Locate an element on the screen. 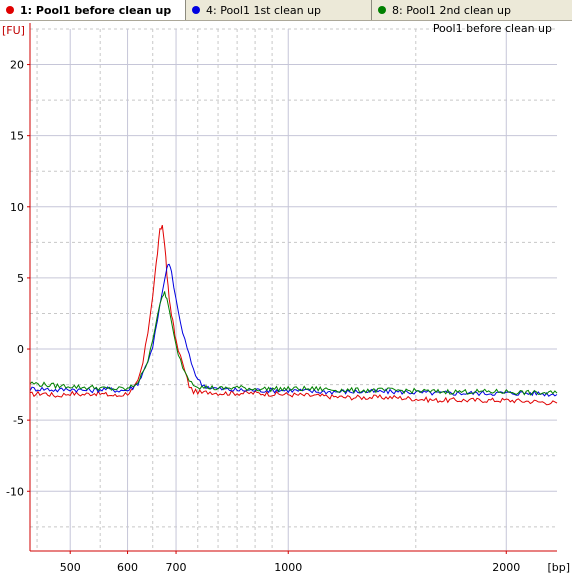 Image resolution: width=572 pixels, height=586 pixels. tab-sample-1: 1: Pool1 before clean up is located at coordinates (93, 10).